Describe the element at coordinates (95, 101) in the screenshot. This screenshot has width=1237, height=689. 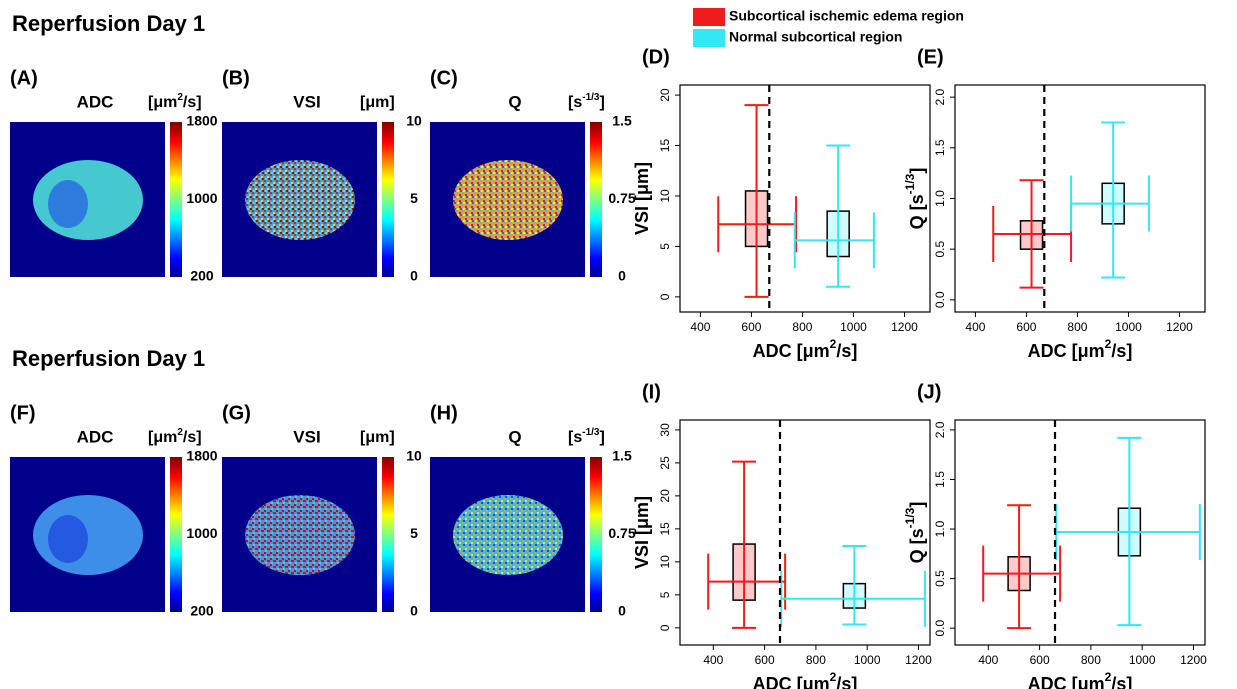
I see `panel-title: ADC` at that location.